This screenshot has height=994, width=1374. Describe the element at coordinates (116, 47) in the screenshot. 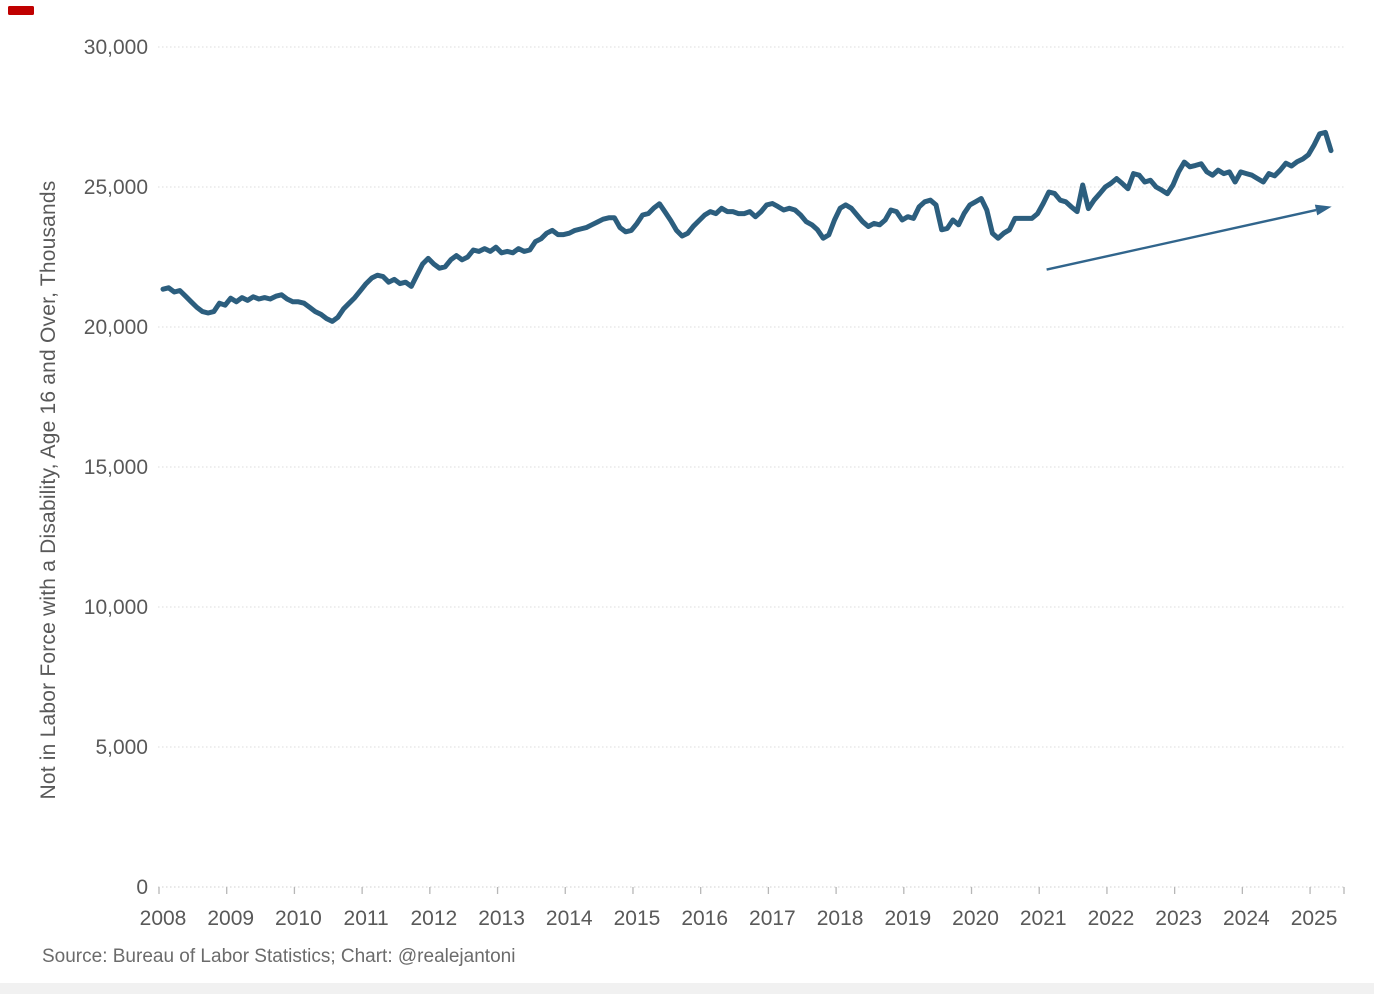

I see `y-tick-label: 30,000` at that location.